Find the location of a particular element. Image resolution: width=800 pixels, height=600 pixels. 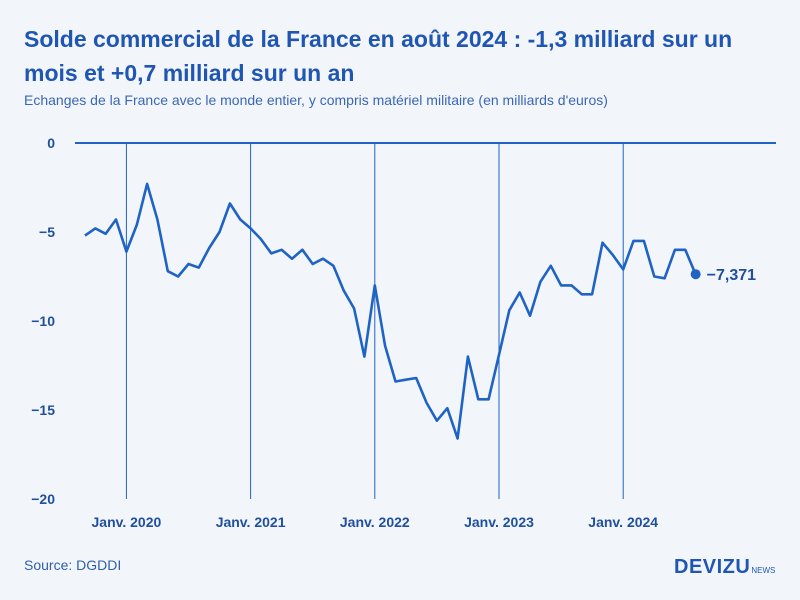

x-tick-label: Janv. 2022 is located at coordinates (375, 522).